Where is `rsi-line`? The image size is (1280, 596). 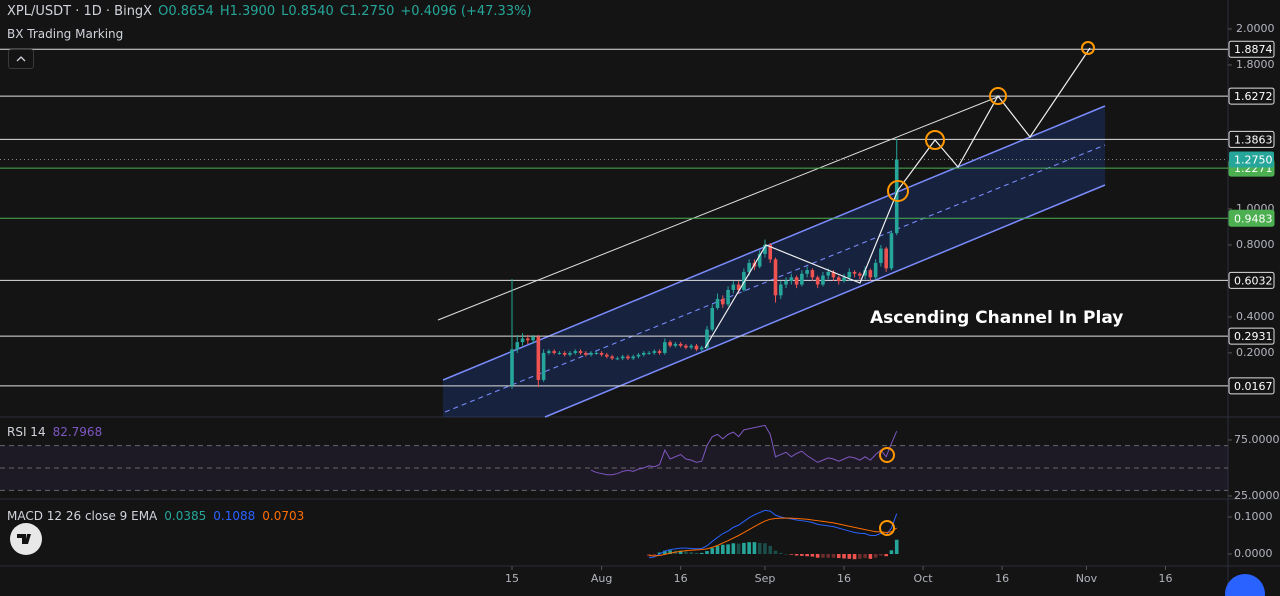 rsi-line is located at coordinates (744, 450).